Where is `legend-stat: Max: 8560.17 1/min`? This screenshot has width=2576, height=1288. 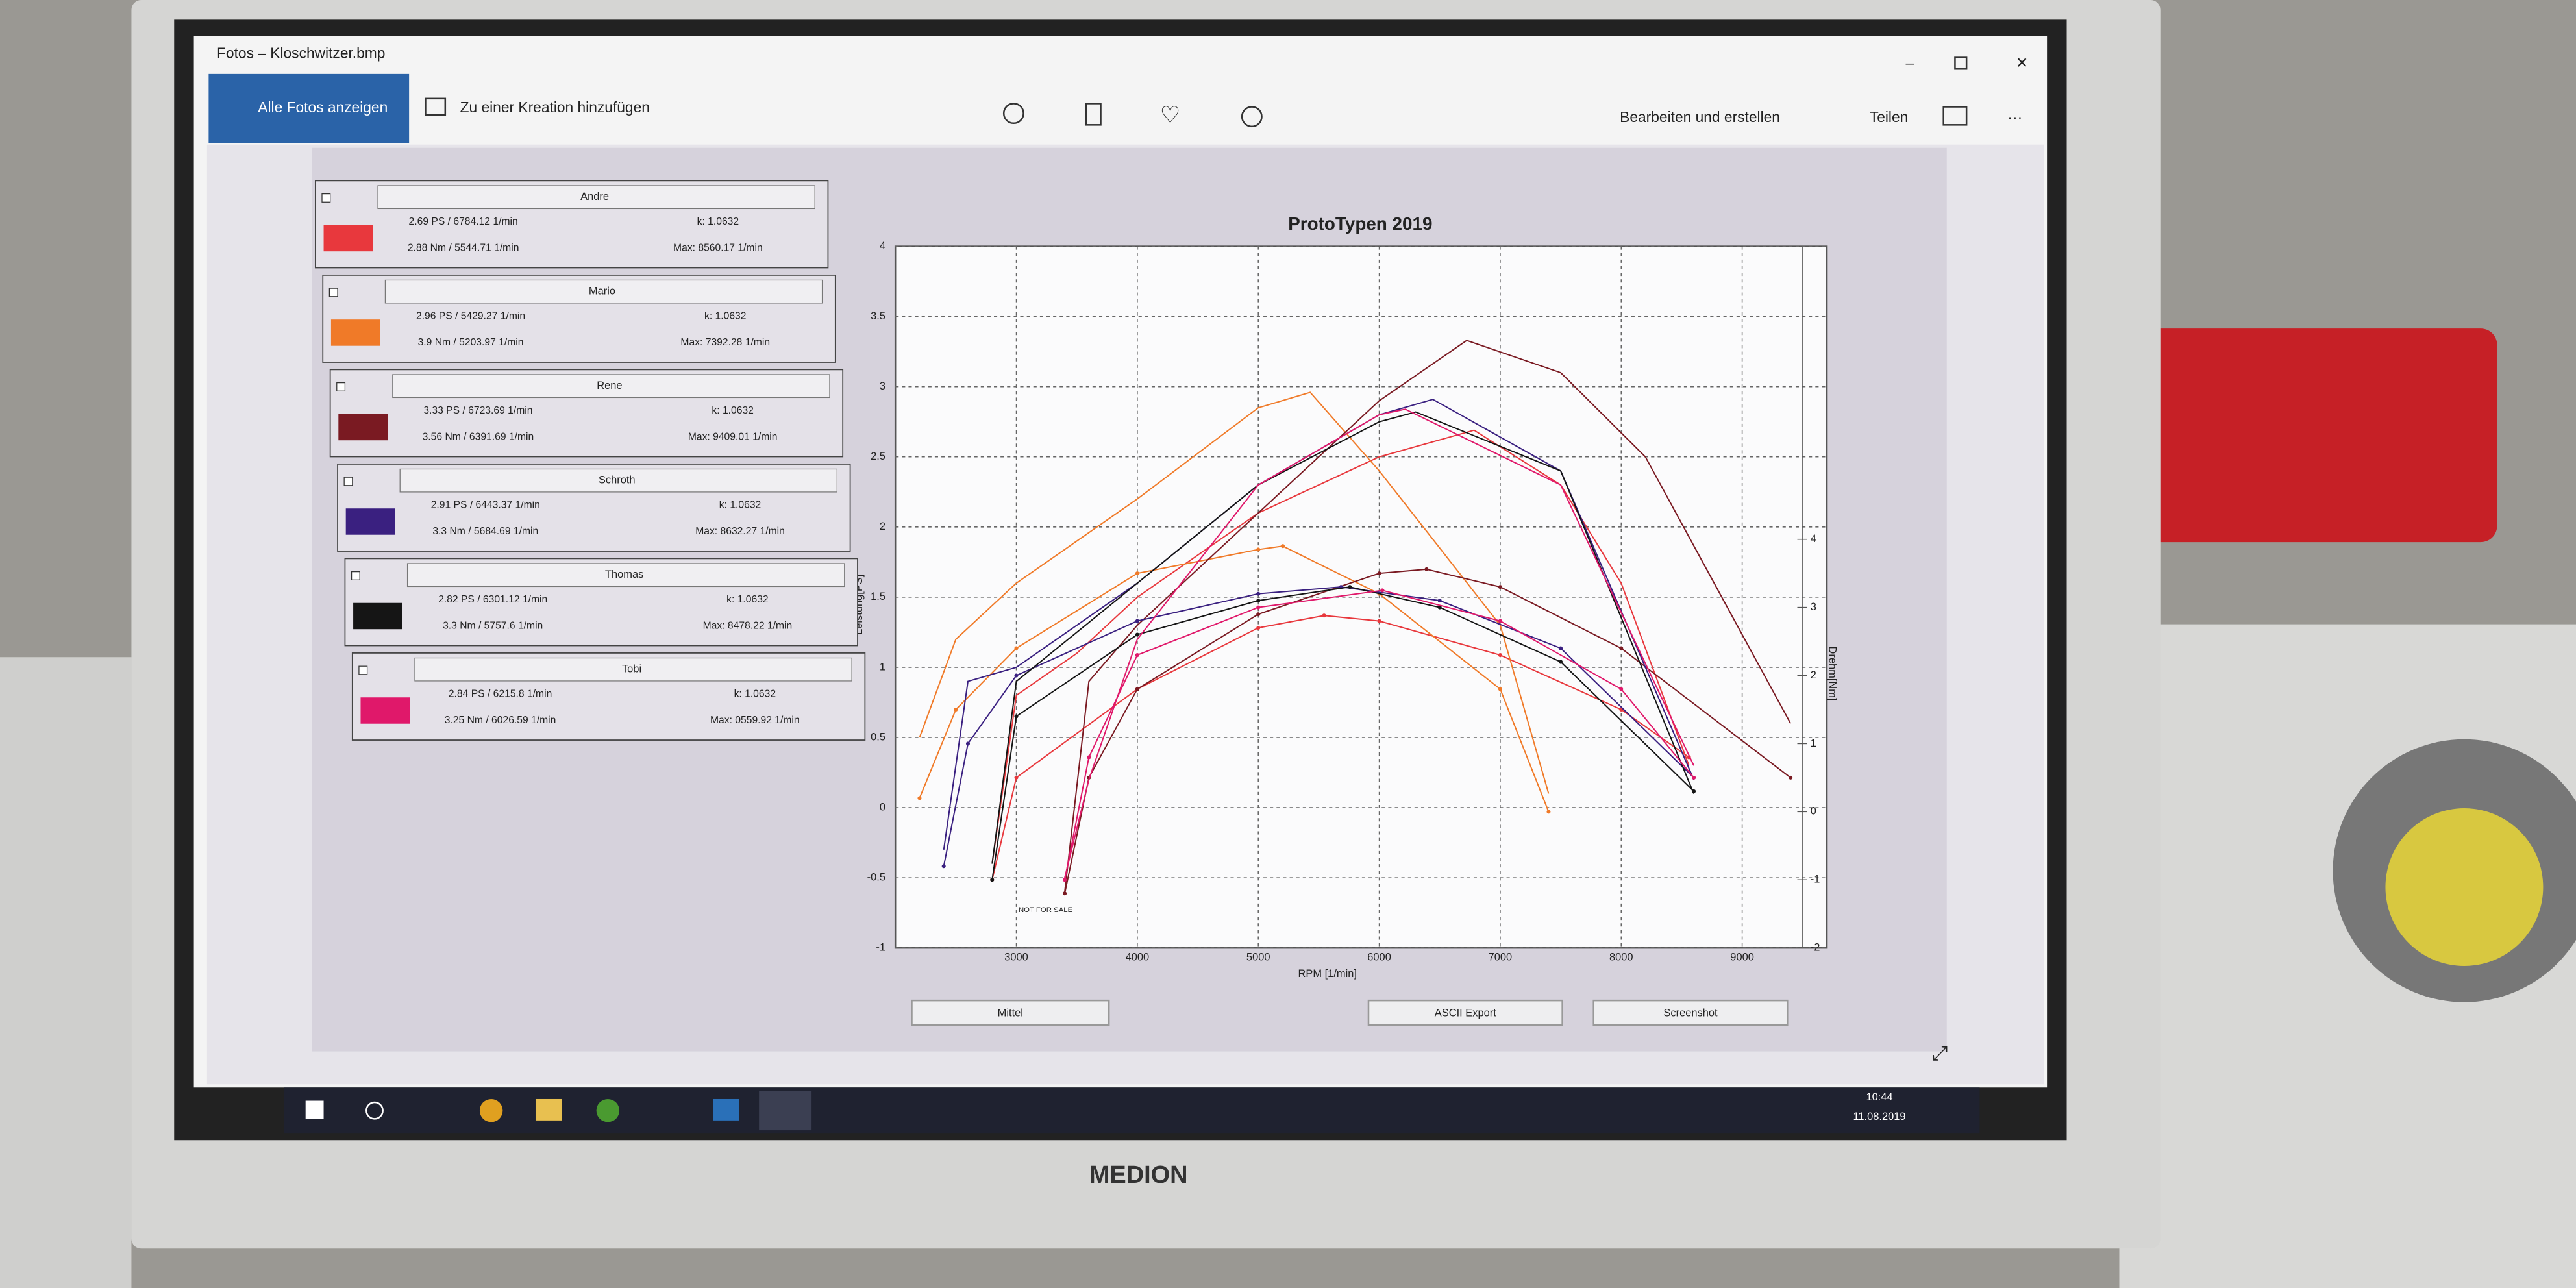 legend-stat: Max: 8560.17 1/min is located at coordinates (718, 247).